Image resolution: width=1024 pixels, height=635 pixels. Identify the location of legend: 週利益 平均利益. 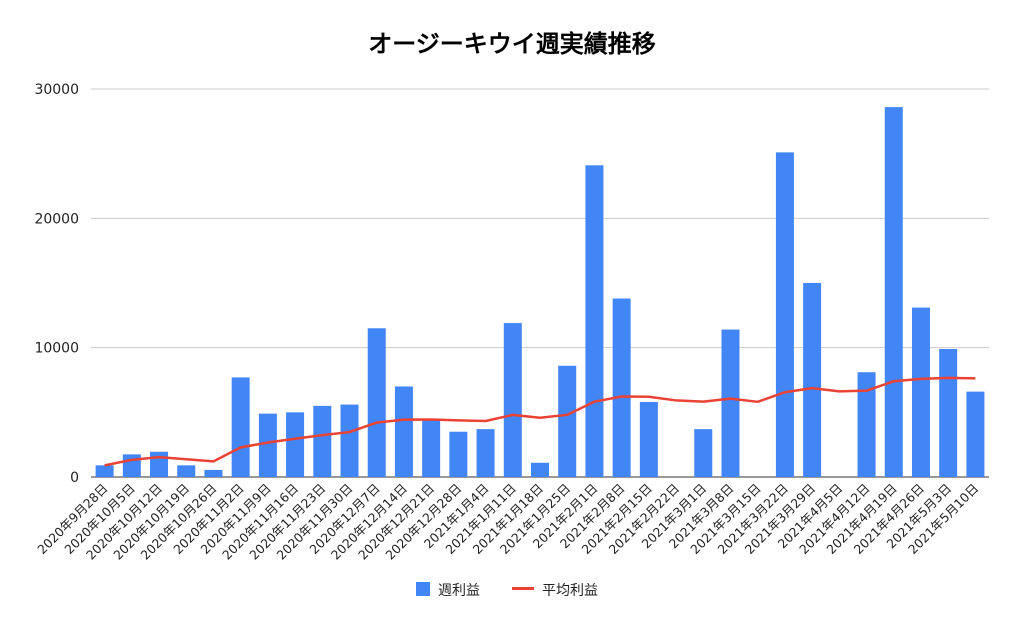
(507, 590).